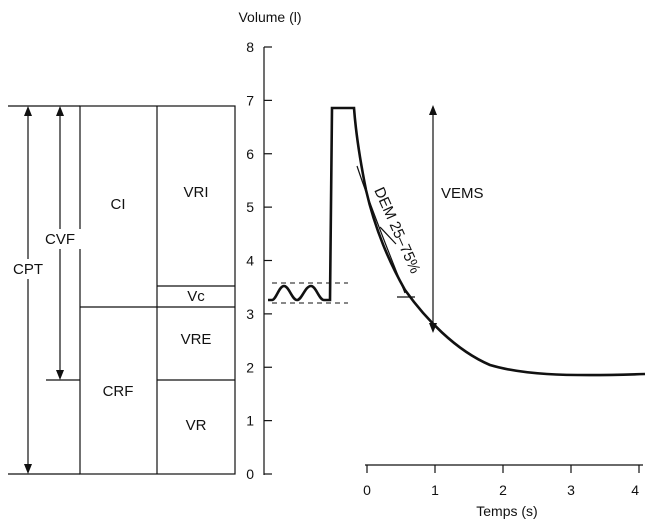 The width and height of the screenshot is (647, 521). Describe the element at coordinates (250, 421) in the screenshot. I see `y-tick-label: 1` at that location.